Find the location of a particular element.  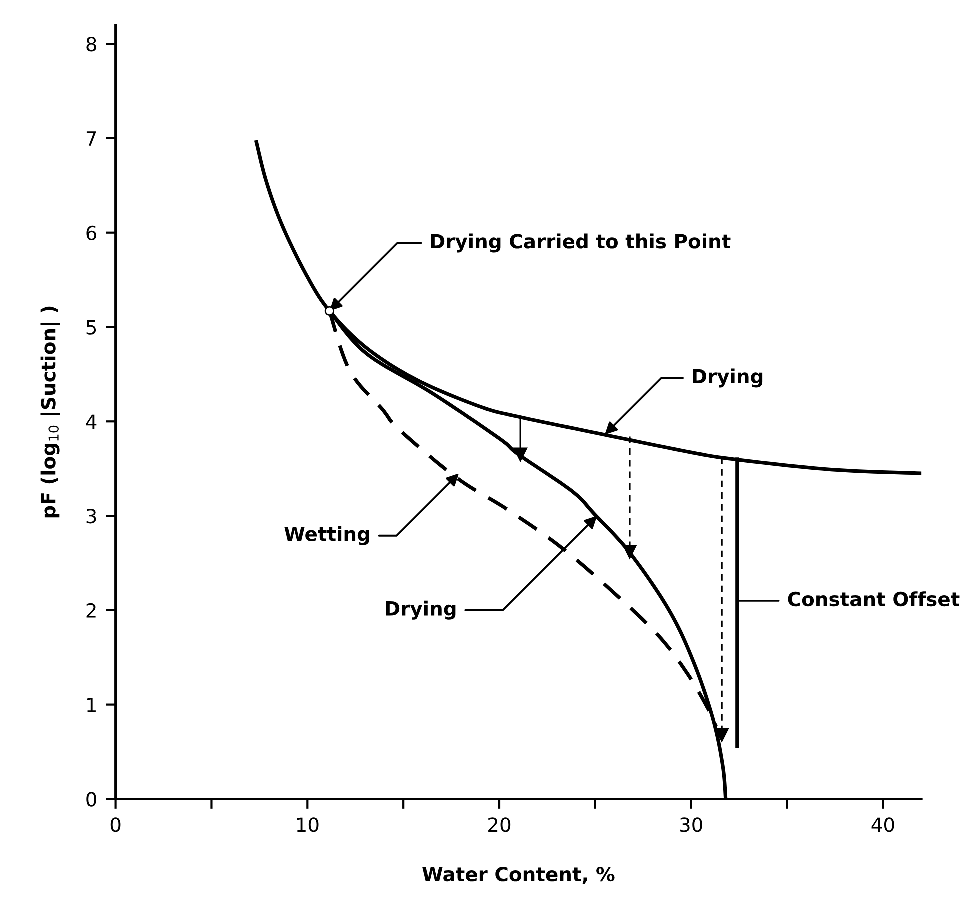

y-axis-title: pF (log$_{10}$ |Suction| ) is located at coordinates (50, 412).